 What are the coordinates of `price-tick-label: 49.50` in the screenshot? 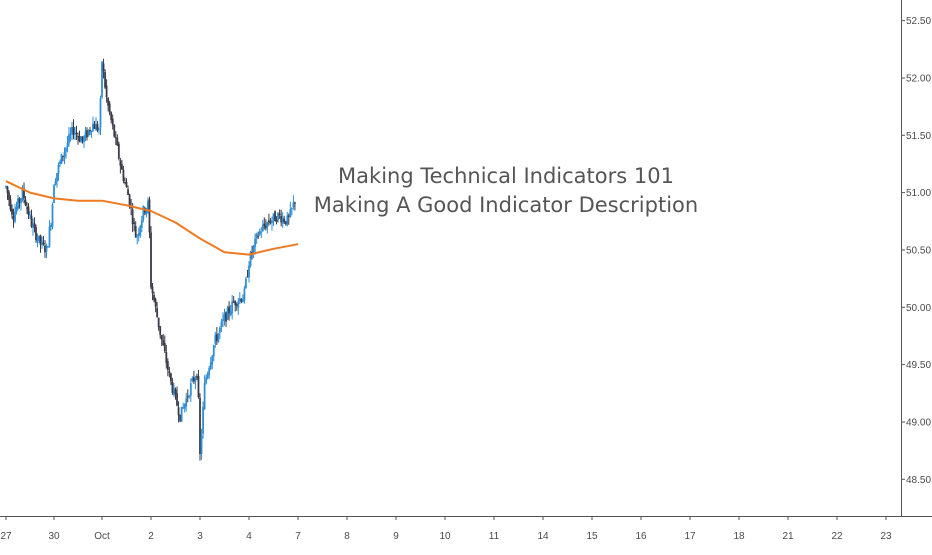 It's located at (918, 365).